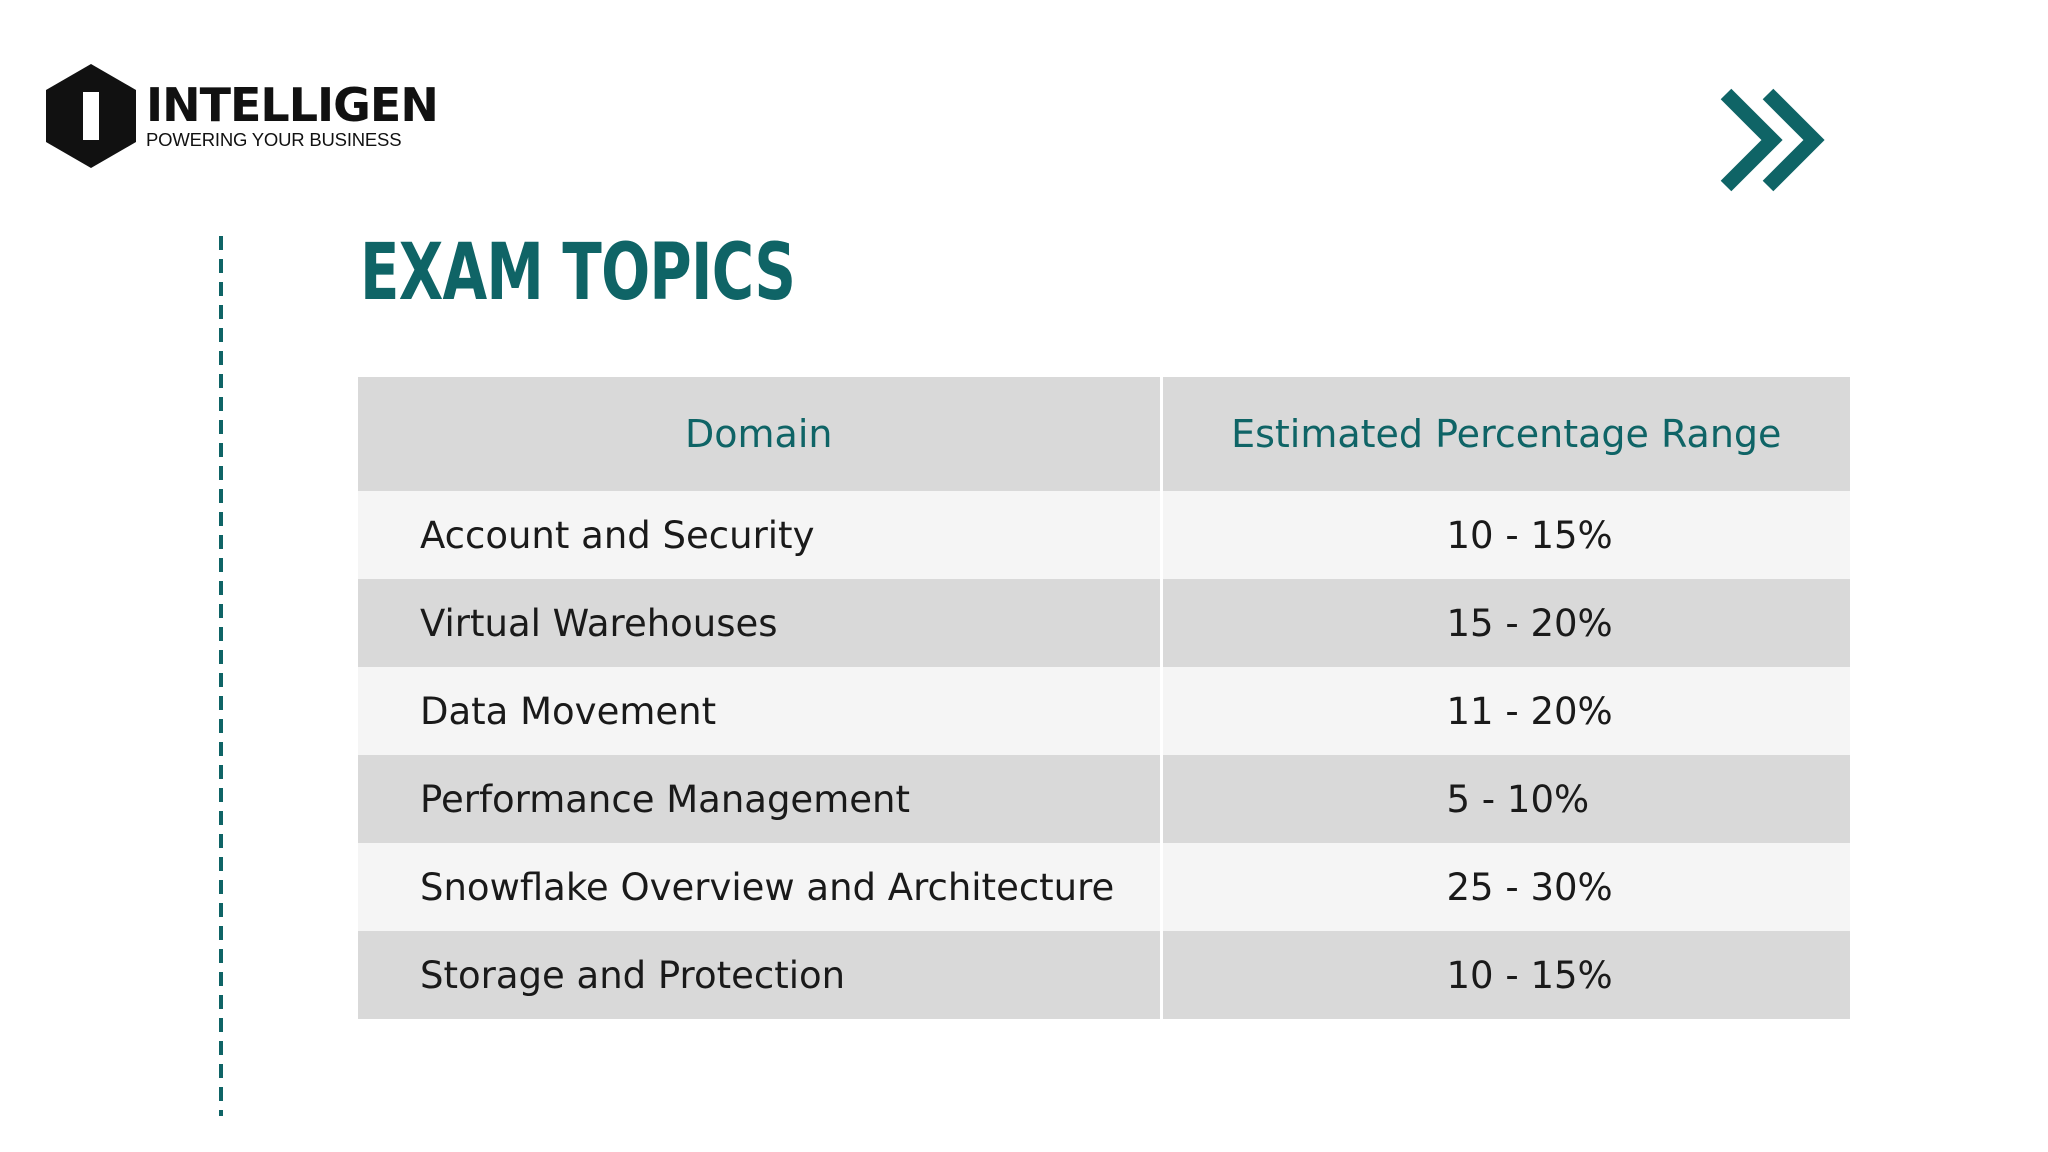 This screenshot has height=1152, width=2048. What do you see at coordinates (292, 105) in the screenshot?
I see `brand-name: INTELLIGEN` at bounding box center [292, 105].